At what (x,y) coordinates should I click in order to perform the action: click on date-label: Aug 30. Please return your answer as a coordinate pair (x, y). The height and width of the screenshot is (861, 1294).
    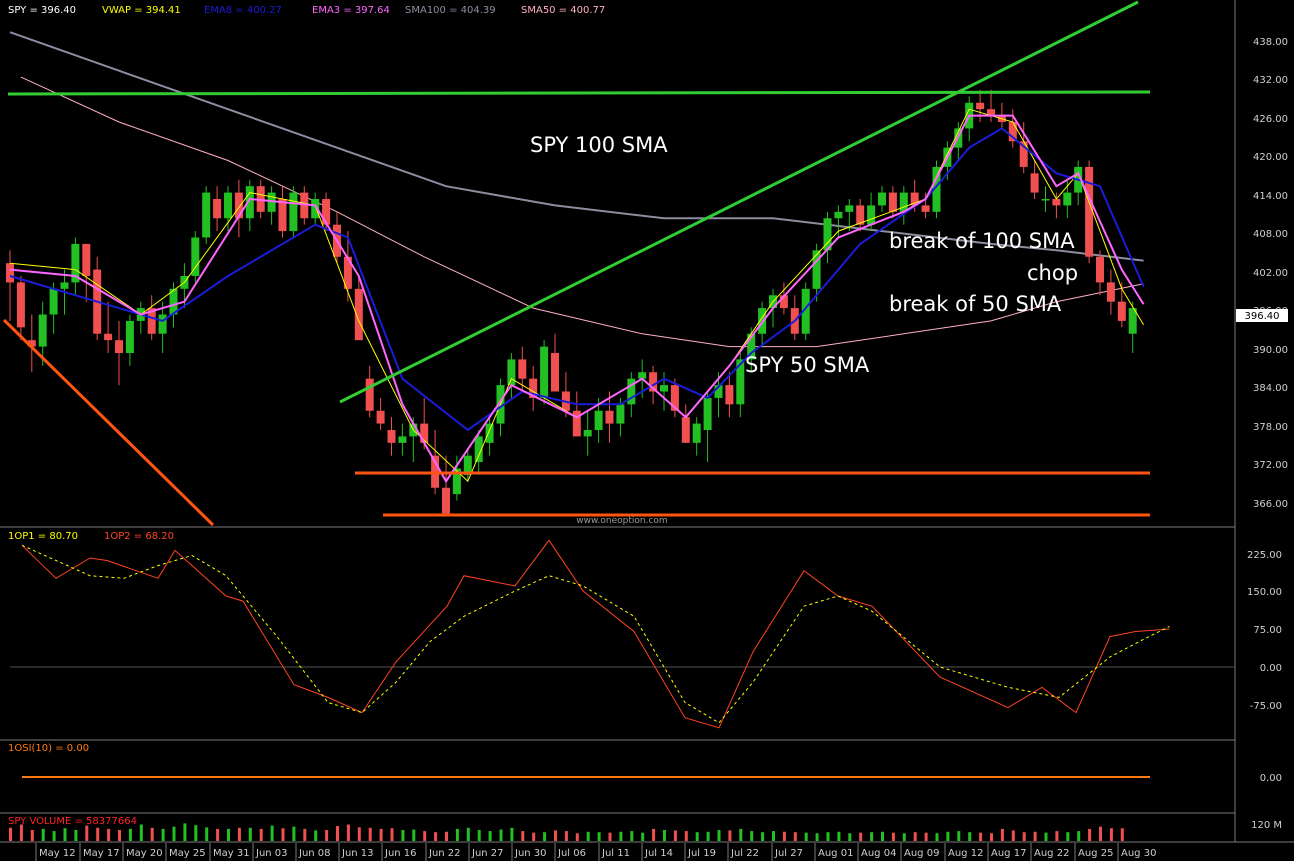
    Looking at the image, I should click on (1138, 853).